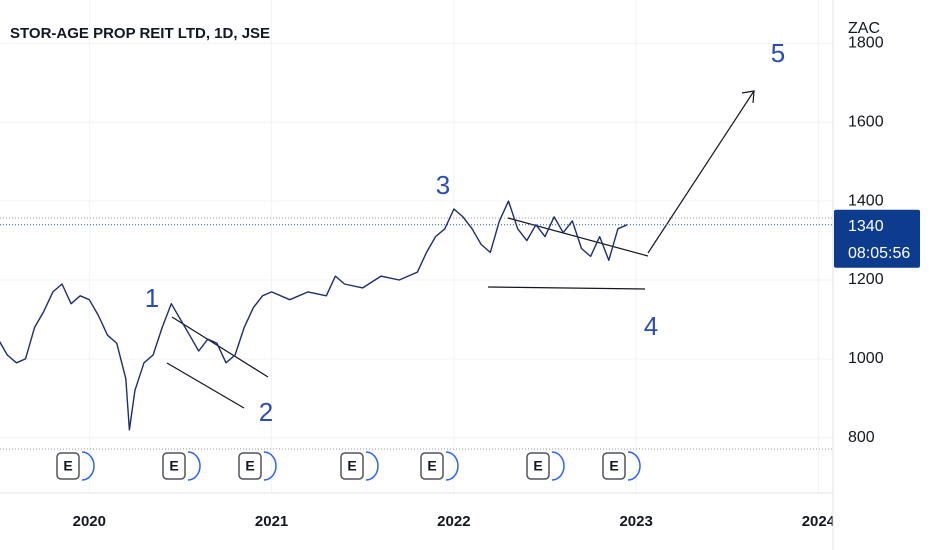  I want to click on wave-label: 1, so click(152, 298).